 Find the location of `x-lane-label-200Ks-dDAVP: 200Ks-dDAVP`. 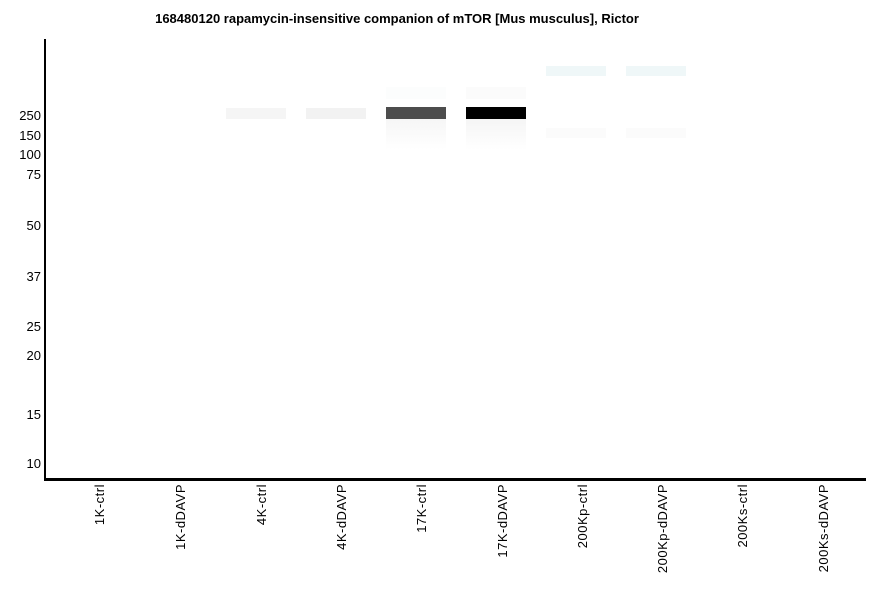

x-lane-label-200Ks-dDAVP: 200Ks-dDAVP is located at coordinates (823, 528).